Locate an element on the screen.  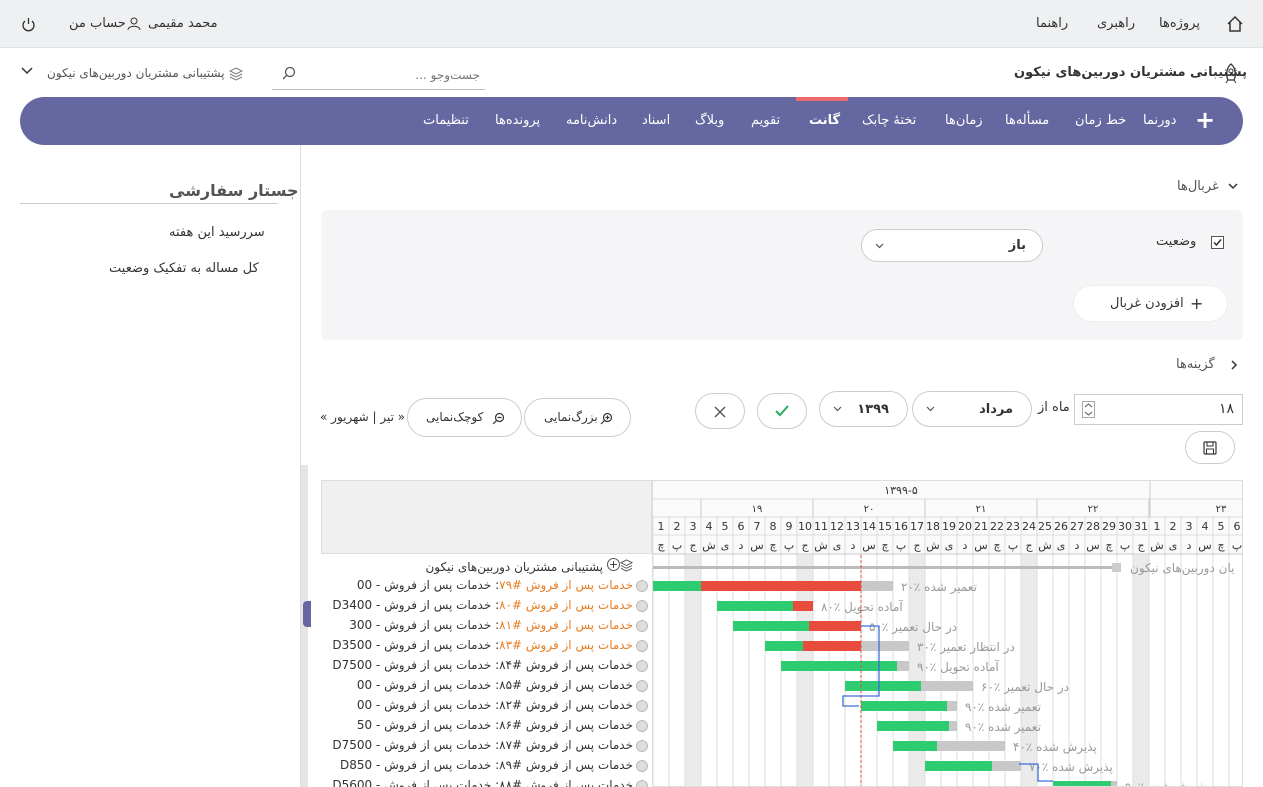
home-icon is located at coordinates (1235, 24).